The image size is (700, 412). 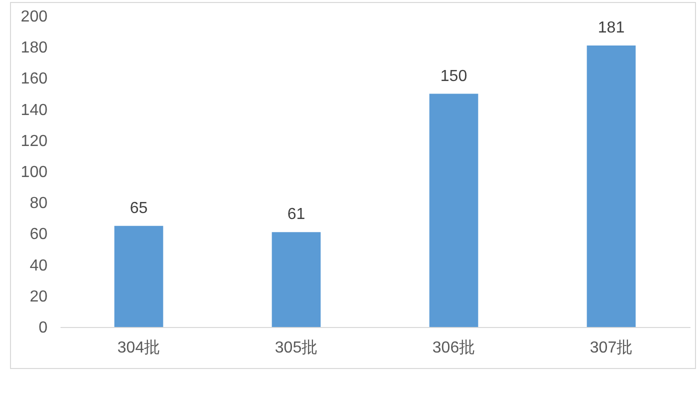 What do you see at coordinates (296, 215) in the screenshot?
I see `data-label: 61` at bounding box center [296, 215].